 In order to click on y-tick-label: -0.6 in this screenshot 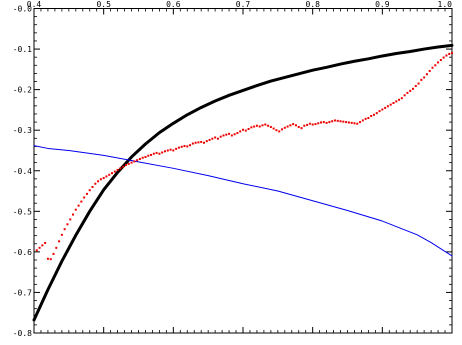, I will do `click(22, 252)`.